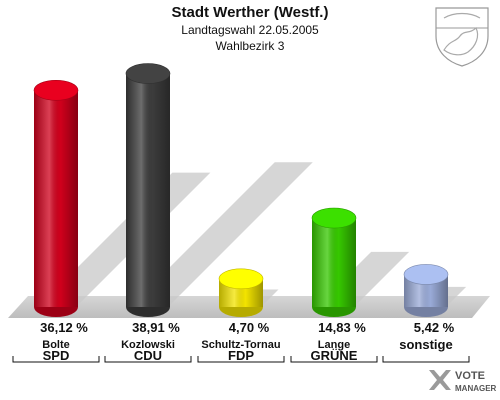 This screenshot has height=400, width=500. I want to click on candidate-label-grne: Lange, so click(334, 345).